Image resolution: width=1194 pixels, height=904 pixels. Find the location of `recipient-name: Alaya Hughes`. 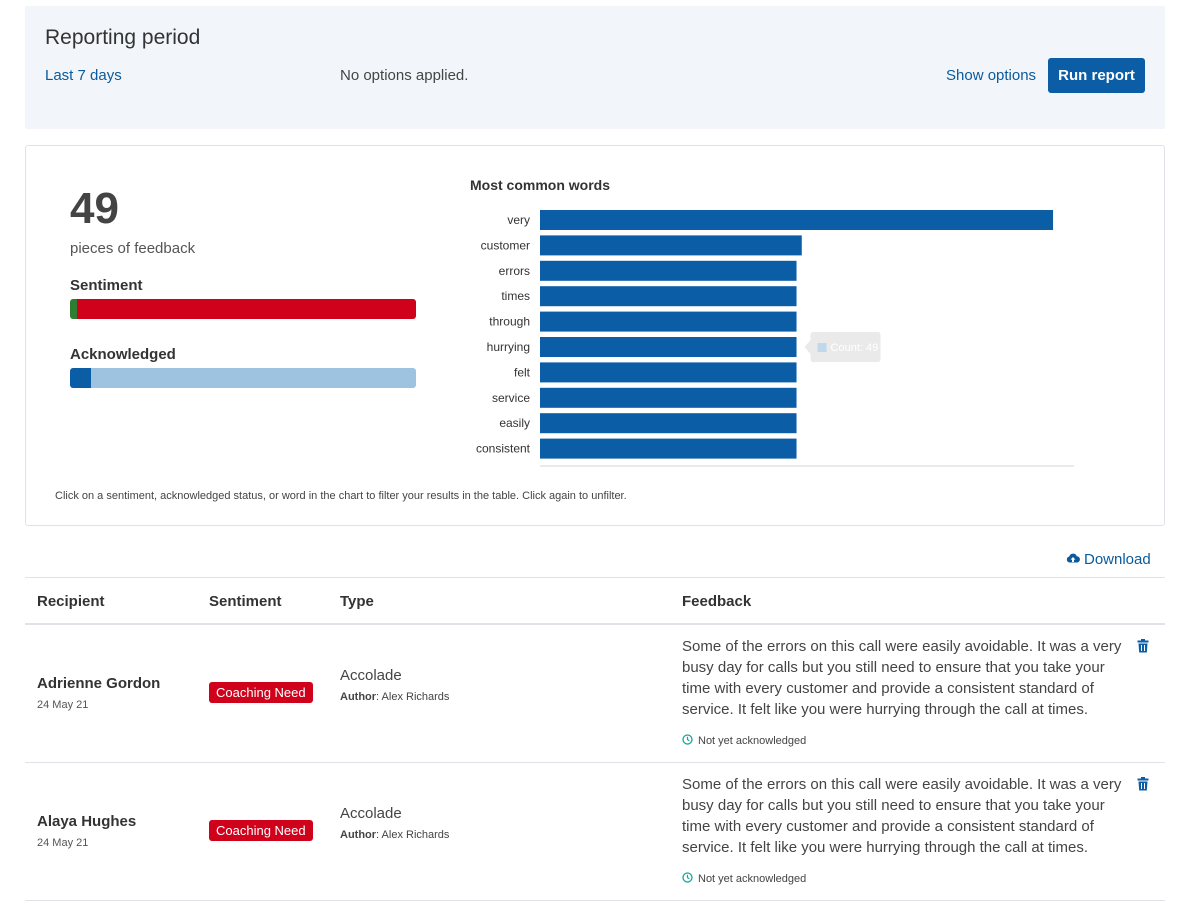

recipient-name: Alaya Hughes is located at coordinates (87, 821).